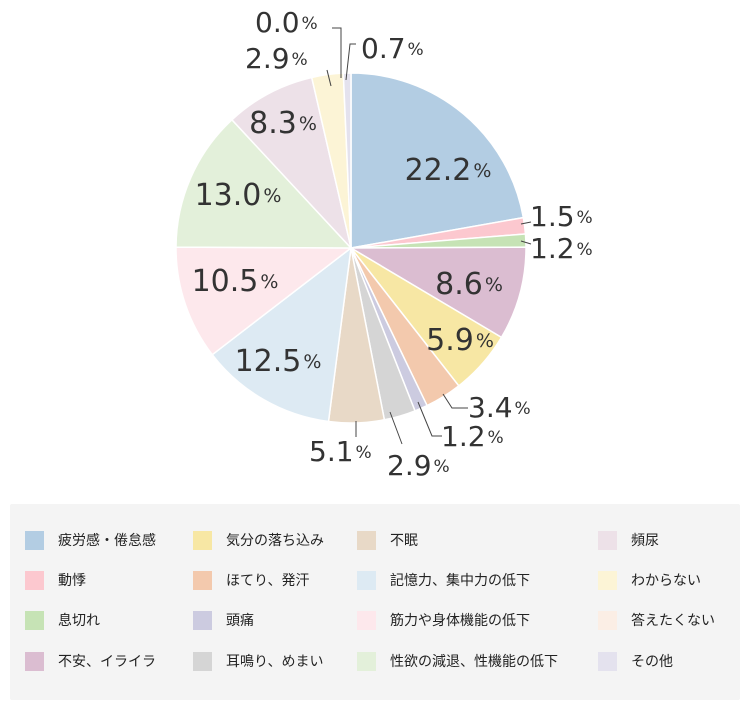 The height and width of the screenshot is (716, 750). I want to click on legend-item: 疲労感・倦怠感, so click(90, 540).